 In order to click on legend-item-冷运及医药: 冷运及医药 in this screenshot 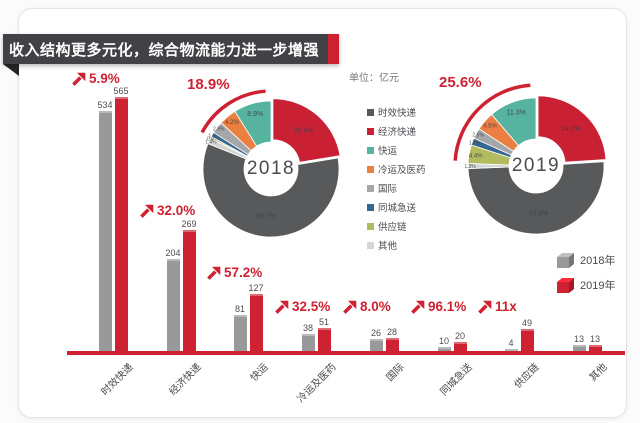, I will do `click(396, 169)`.